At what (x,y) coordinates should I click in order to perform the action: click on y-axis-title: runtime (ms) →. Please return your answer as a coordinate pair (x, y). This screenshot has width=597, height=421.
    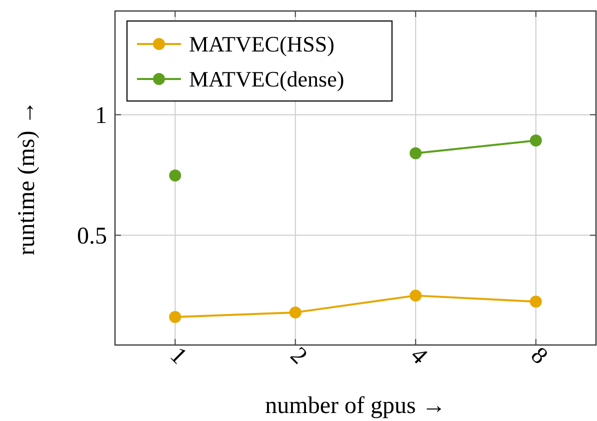
    Looking at the image, I should click on (27, 178).